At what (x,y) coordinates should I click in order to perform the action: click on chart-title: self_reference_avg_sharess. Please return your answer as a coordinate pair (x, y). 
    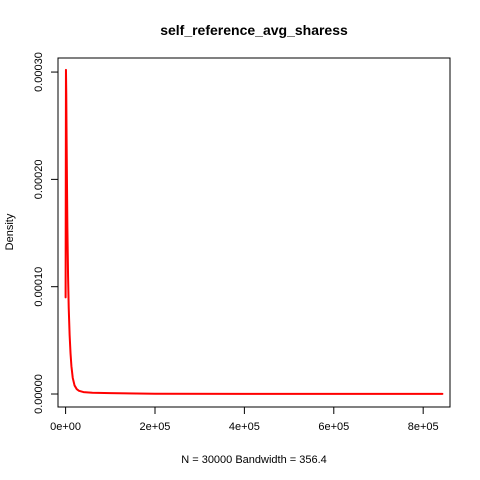
    Looking at the image, I should click on (254, 30).